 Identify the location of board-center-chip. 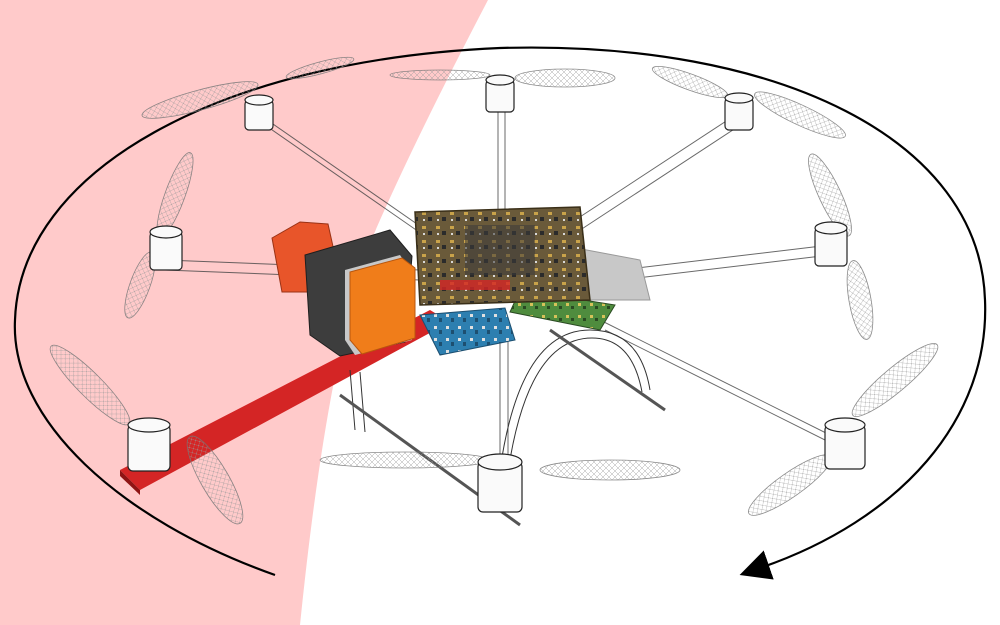
(500, 250).